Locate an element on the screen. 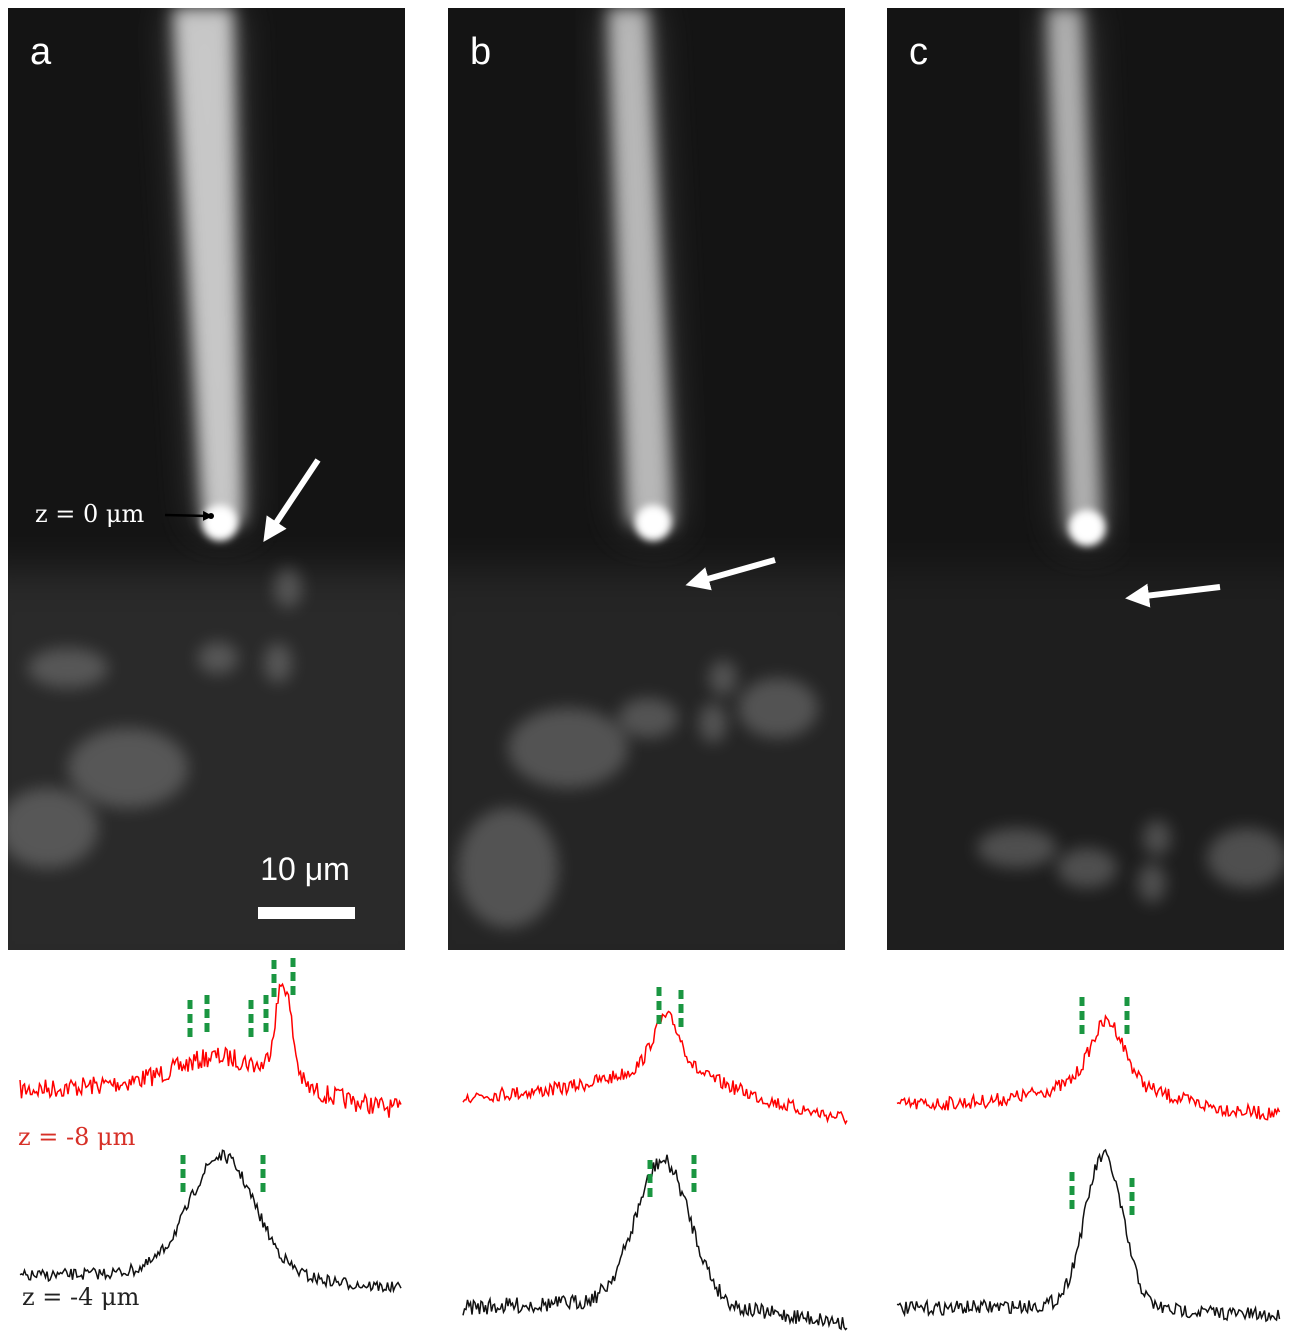  scale-bar-label: 10 μm is located at coordinates (305, 869).